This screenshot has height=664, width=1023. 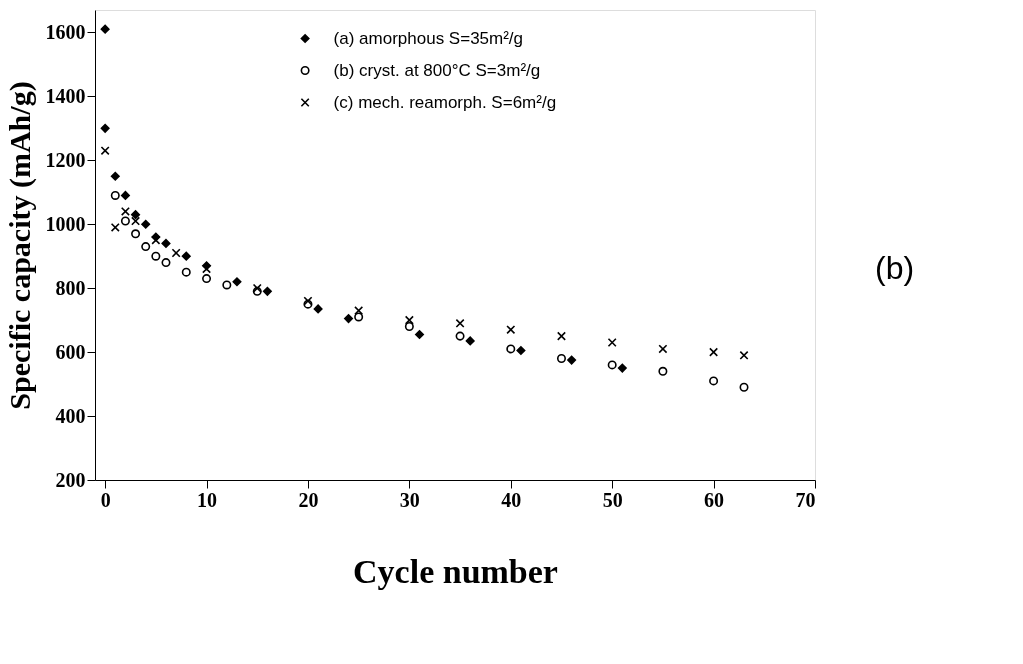 I want to click on x-axis-title: Cycle number, so click(x=455, y=571).